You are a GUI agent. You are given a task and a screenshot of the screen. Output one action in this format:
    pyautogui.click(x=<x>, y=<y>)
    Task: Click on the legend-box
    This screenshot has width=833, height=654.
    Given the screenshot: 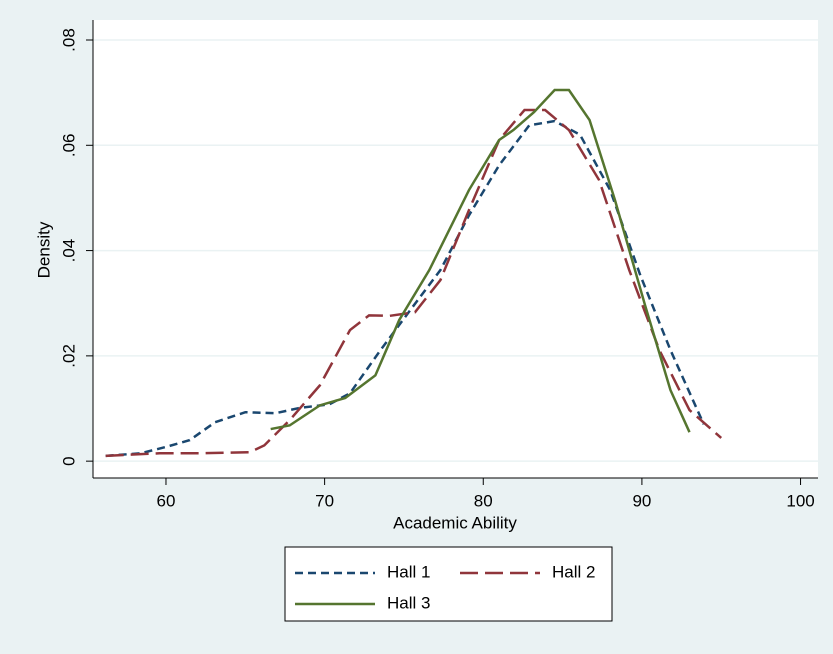 What is the action you would take?
    pyautogui.click(x=448, y=584)
    